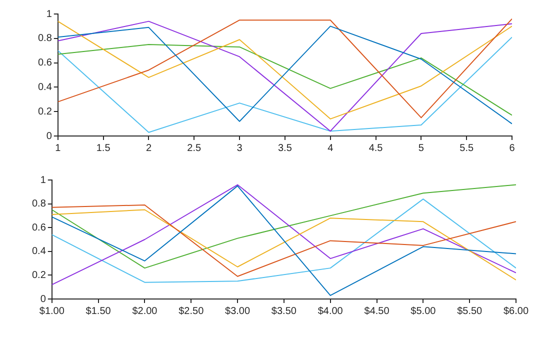 Image resolution: width=560 pixels, height=337 pixels. What do you see at coordinates (423, 311) in the screenshot?
I see `x-tick-label: $5.00` at bounding box center [423, 311].